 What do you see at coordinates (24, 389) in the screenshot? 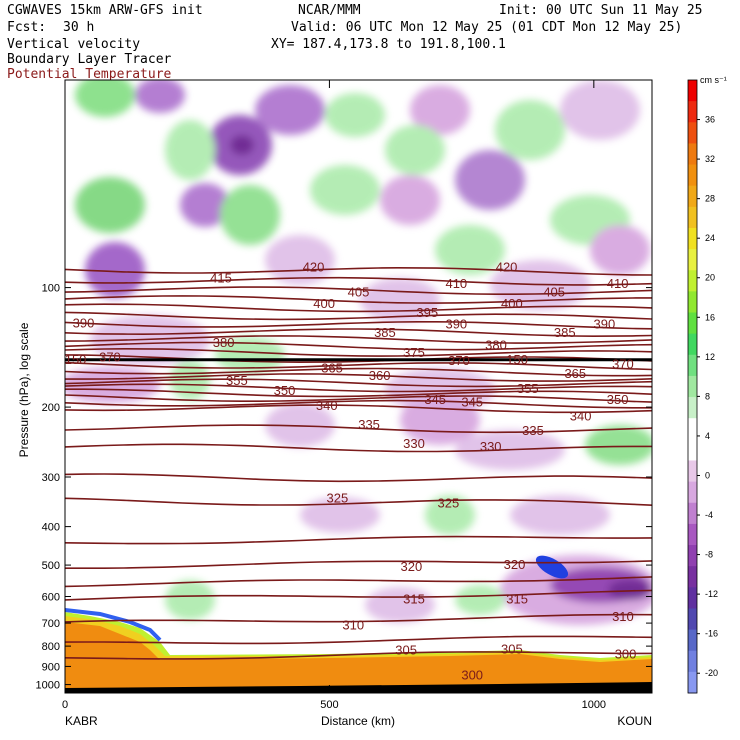
I see `y-axis-label: Pressure (hPa), log scale` at bounding box center [24, 389].